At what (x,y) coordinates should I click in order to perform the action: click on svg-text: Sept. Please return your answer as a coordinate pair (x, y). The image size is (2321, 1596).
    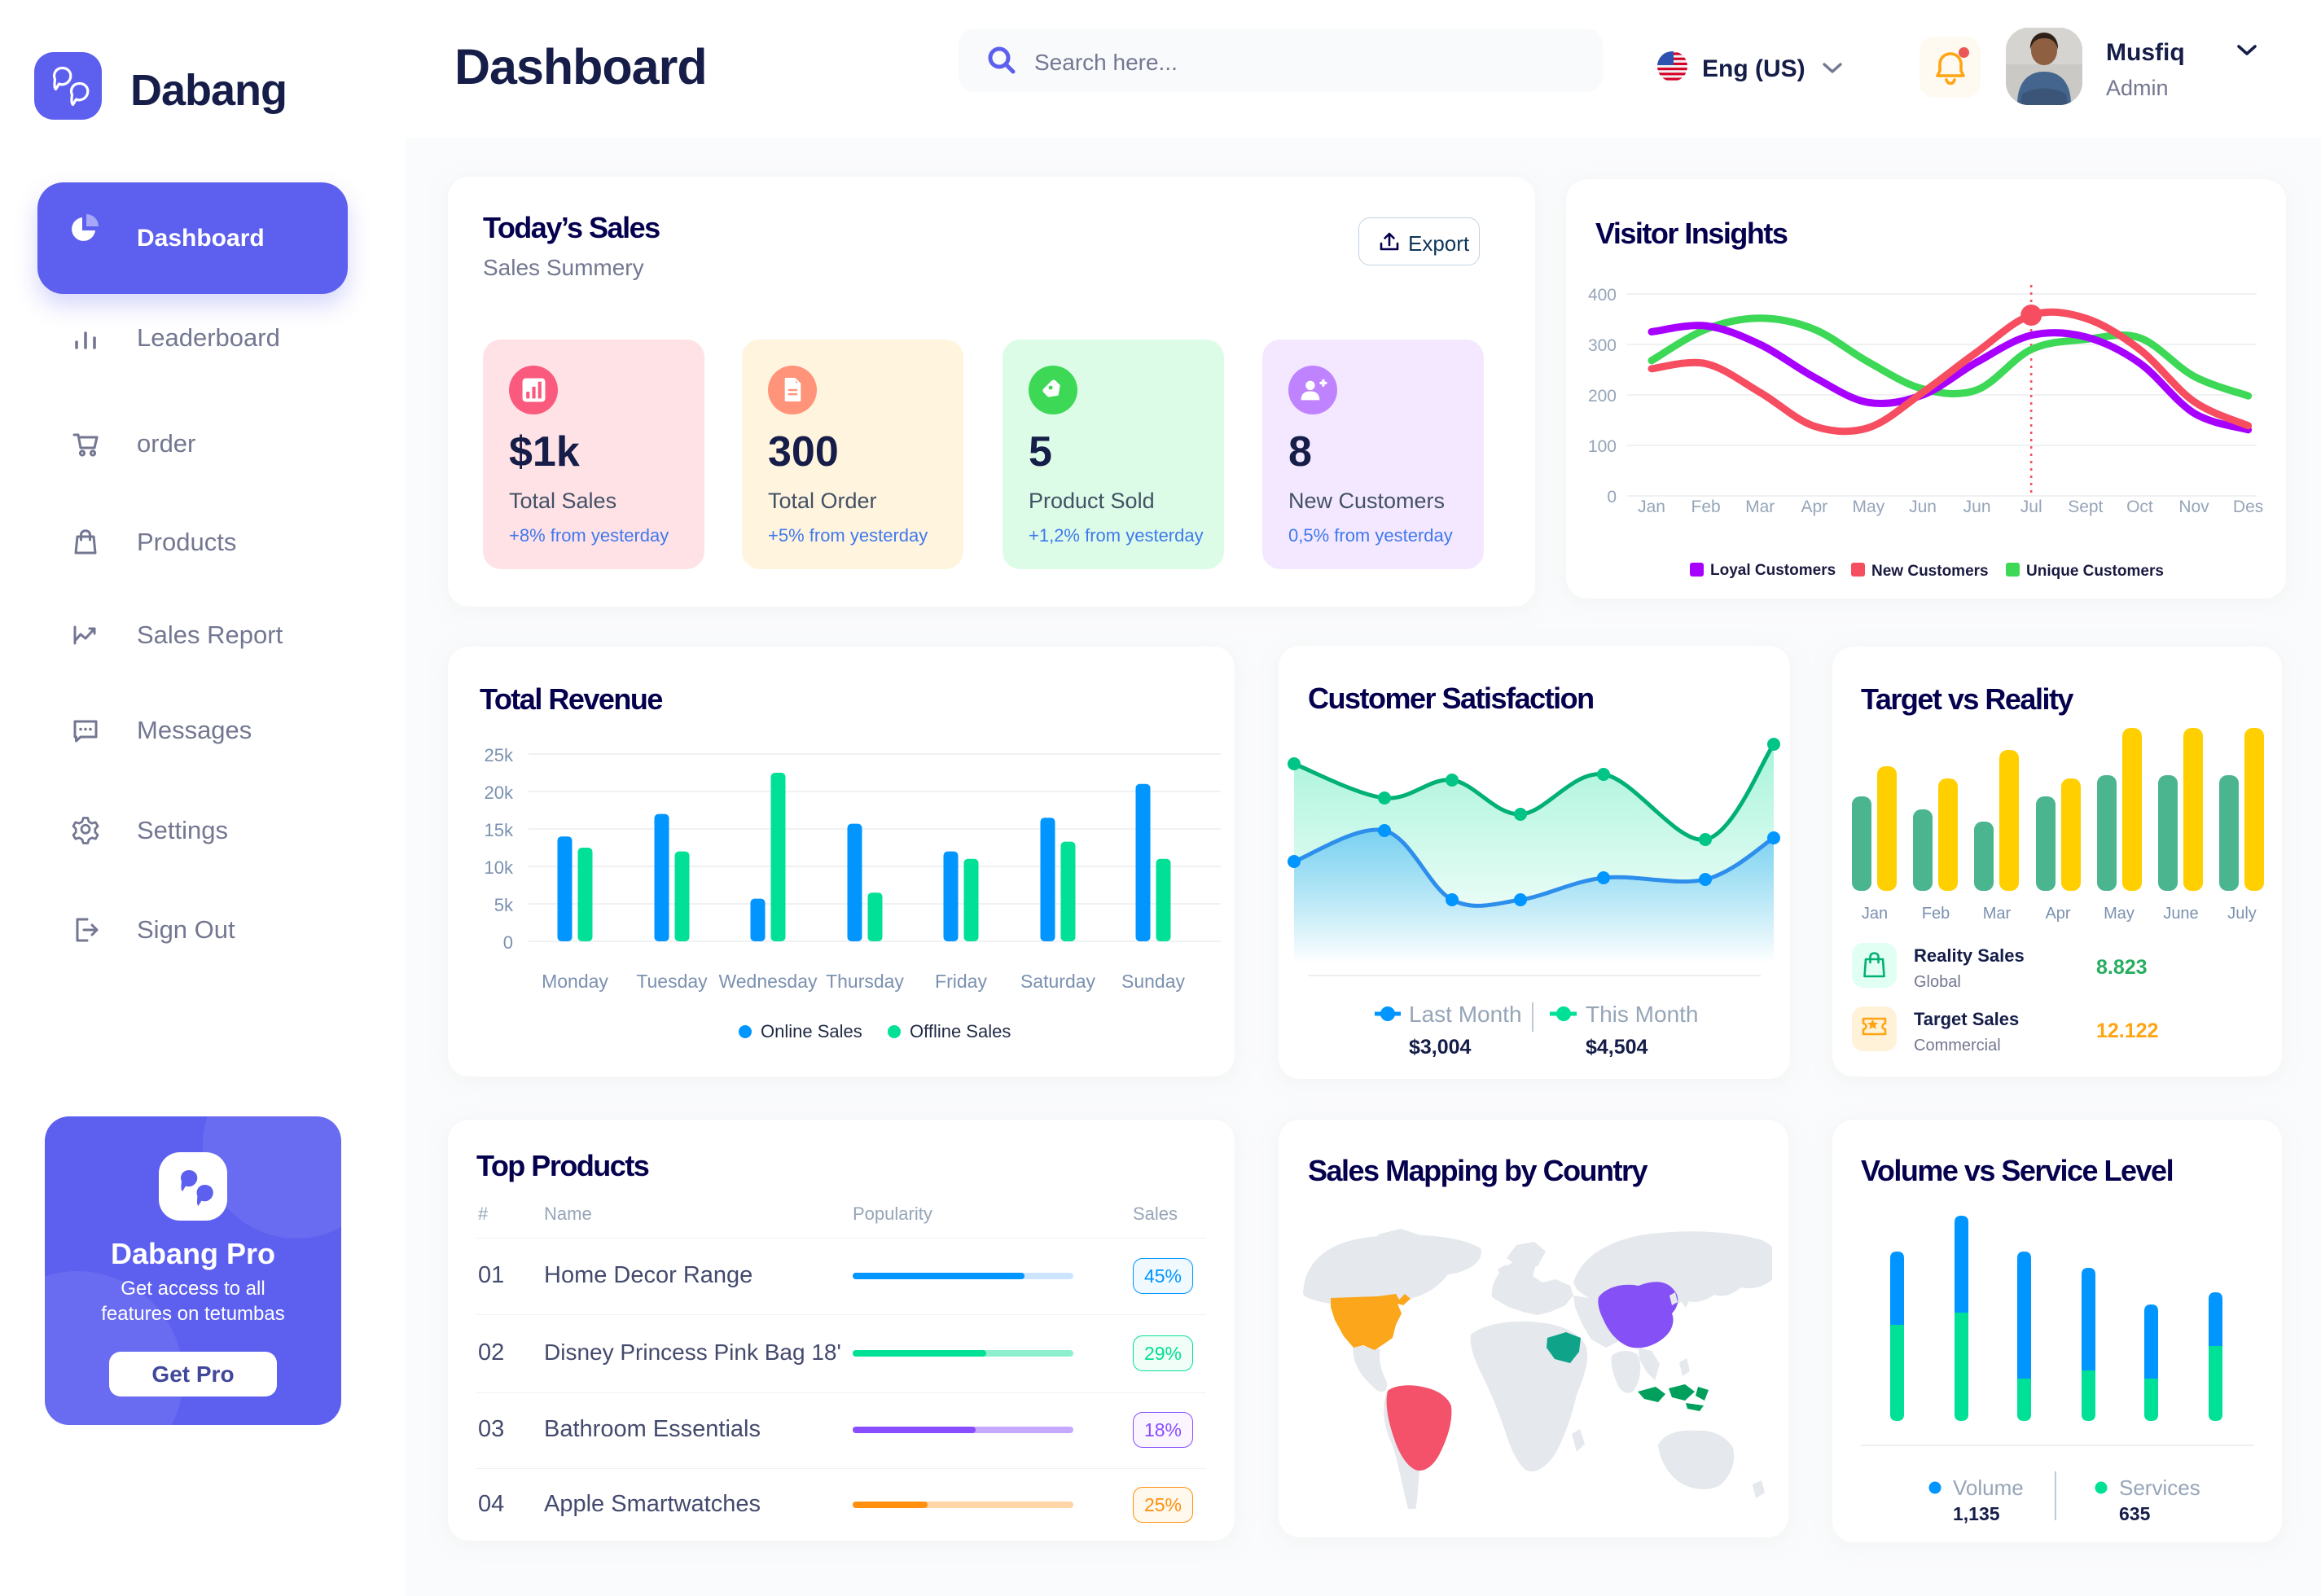
    Looking at the image, I should click on (2085, 507).